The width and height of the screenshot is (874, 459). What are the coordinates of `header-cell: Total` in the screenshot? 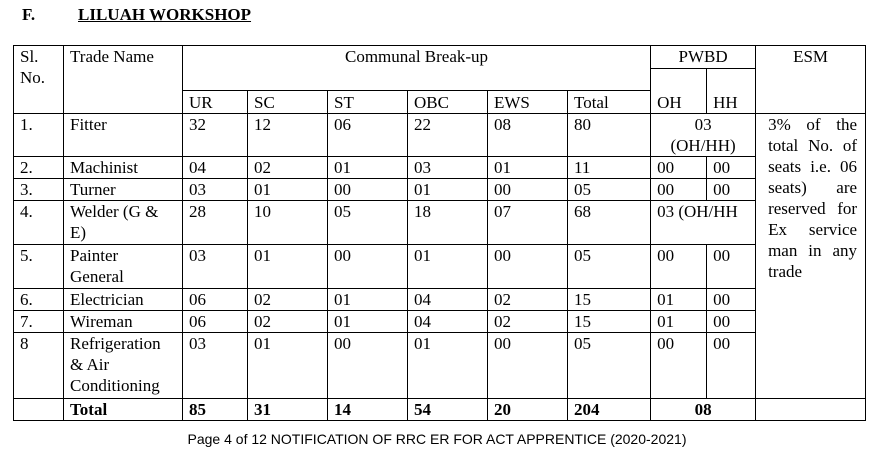 It's located at (609, 102).